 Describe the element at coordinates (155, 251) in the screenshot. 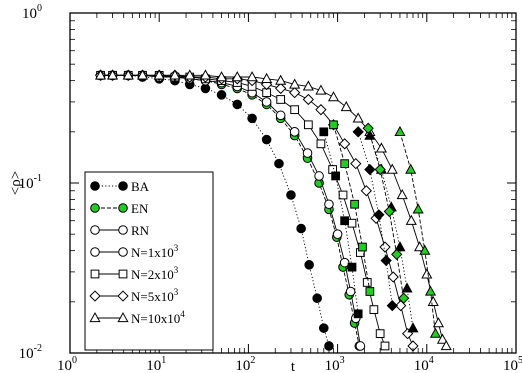

I see `legend-label-3: N=1x103` at that location.